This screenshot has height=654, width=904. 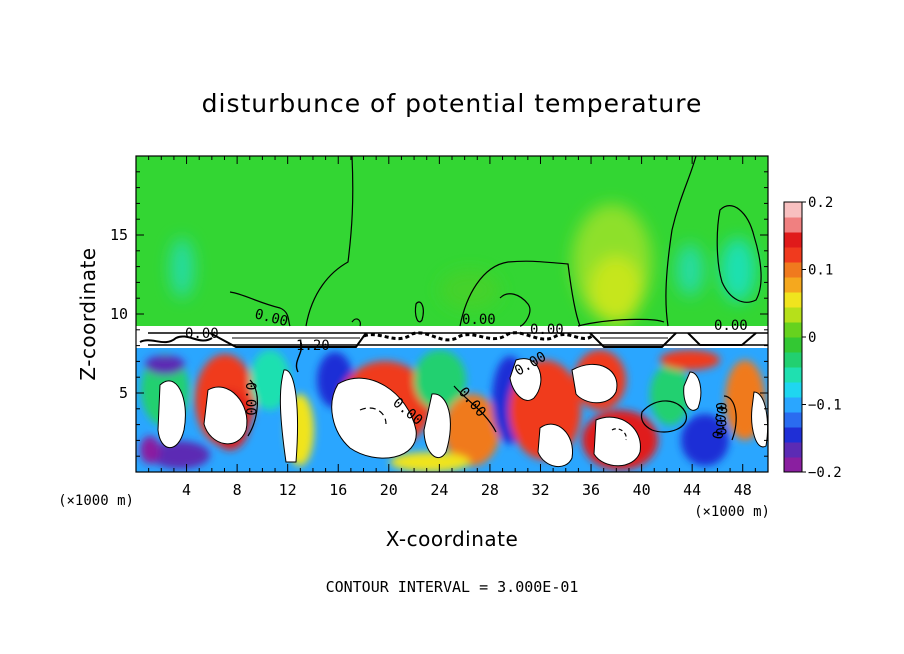 What do you see at coordinates (119, 314) in the screenshot?
I see `y-tick-label: 10` at bounding box center [119, 314].